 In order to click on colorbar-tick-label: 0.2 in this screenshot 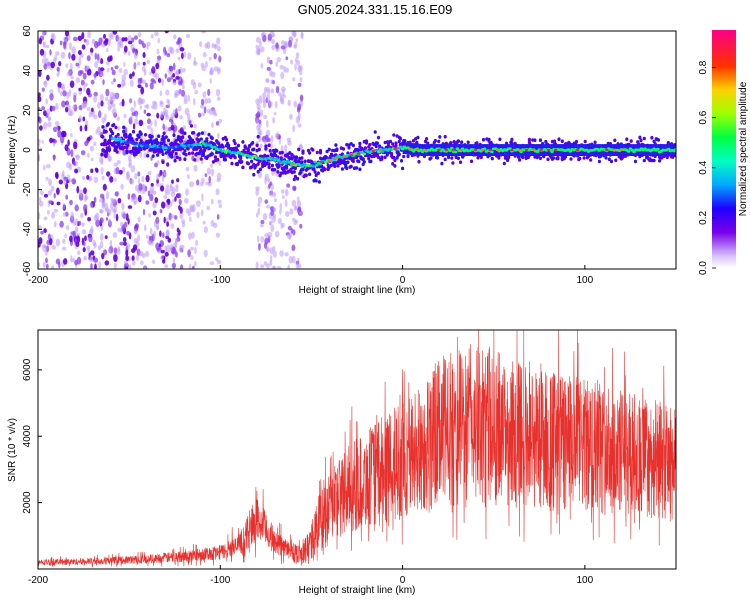, I will do `click(703, 218)`.